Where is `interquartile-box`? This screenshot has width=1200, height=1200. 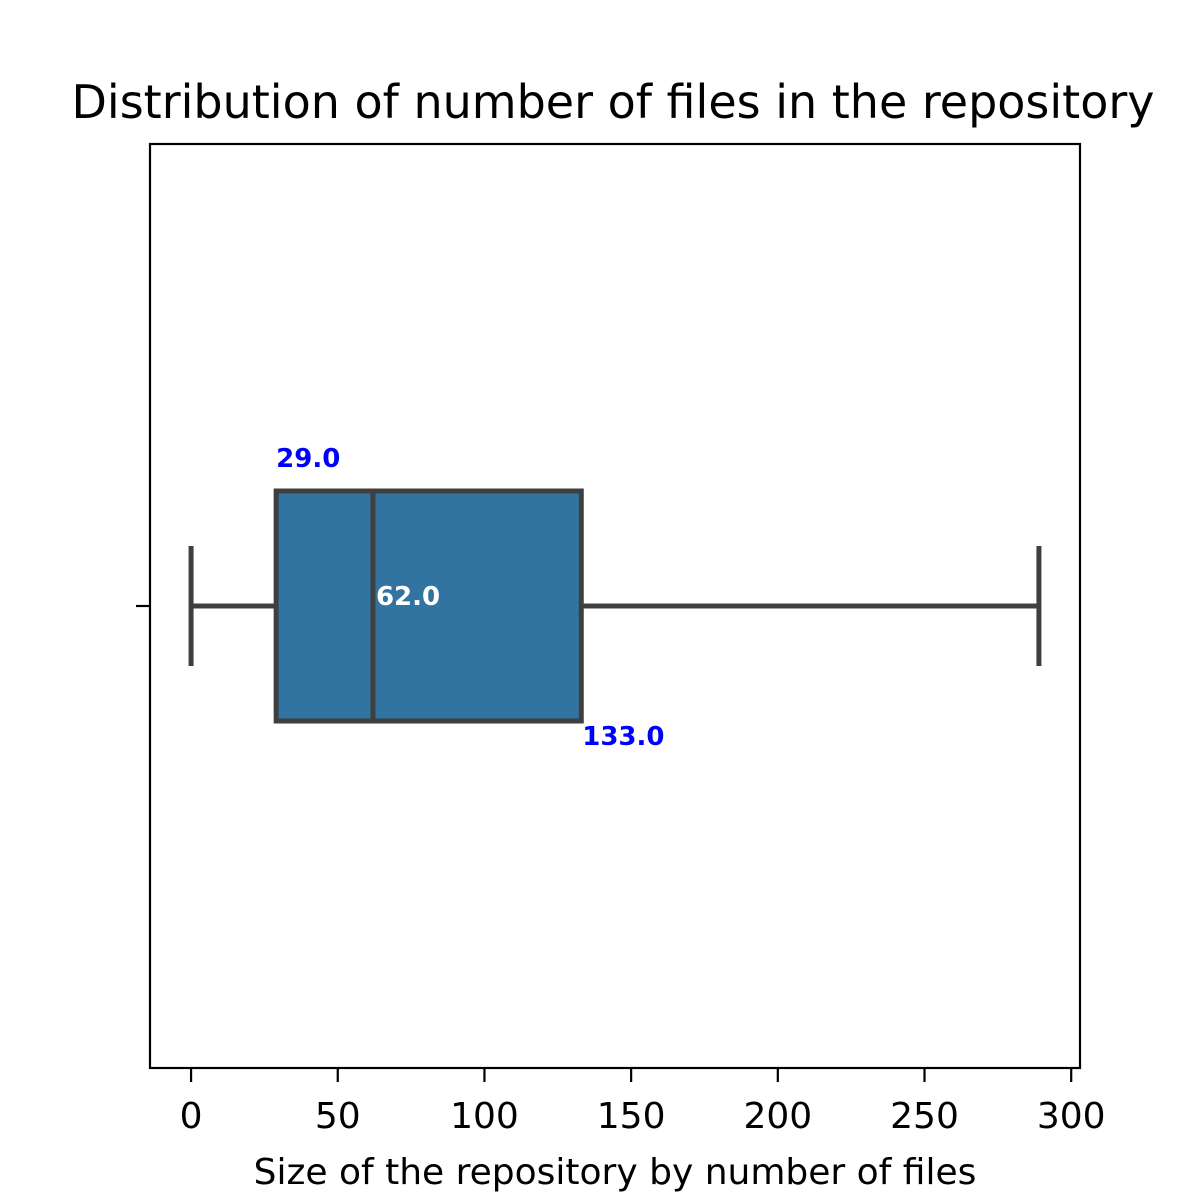
interquartile-box is located at coordinates (428, 606).